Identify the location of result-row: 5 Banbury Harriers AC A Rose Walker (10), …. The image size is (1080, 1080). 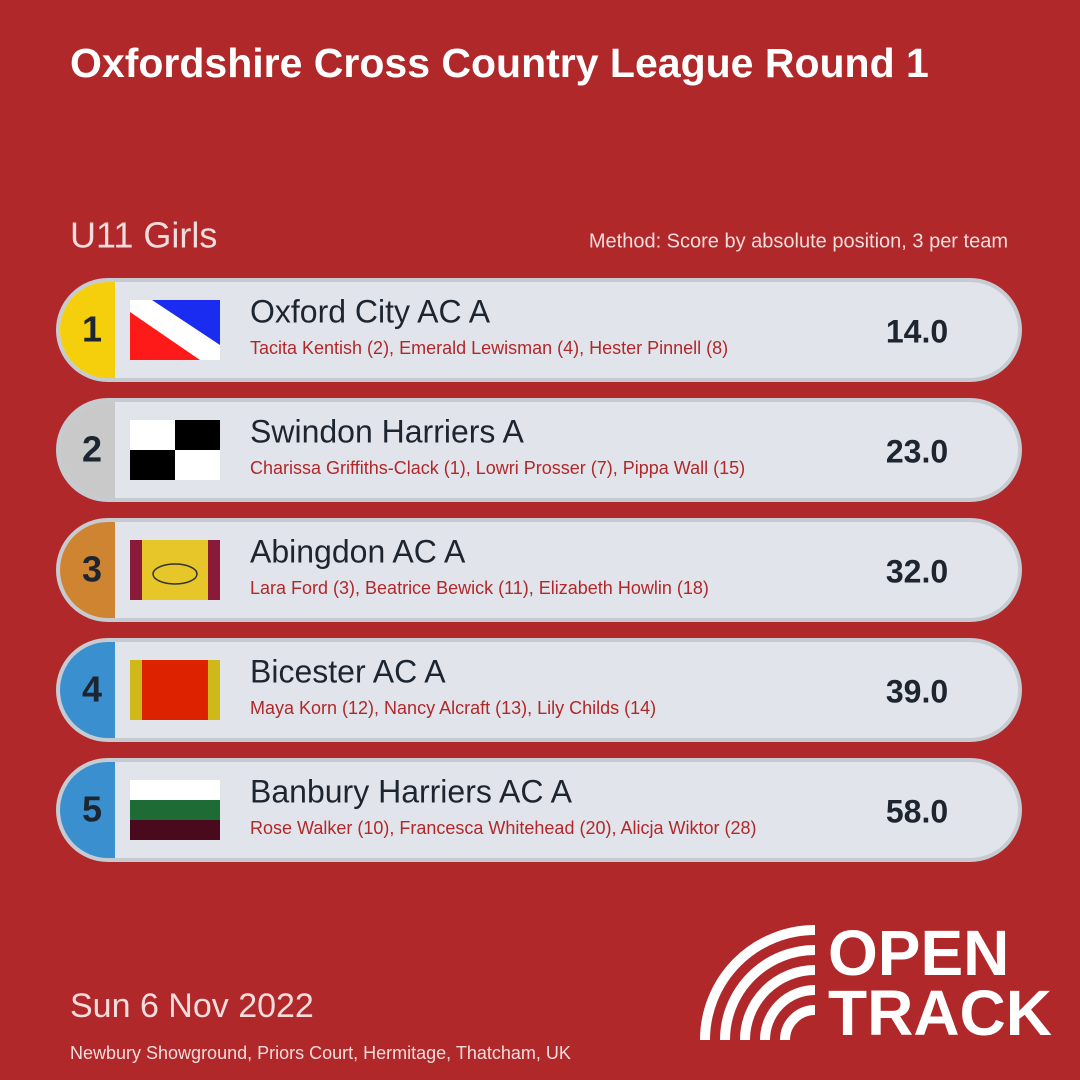
(539, 810).